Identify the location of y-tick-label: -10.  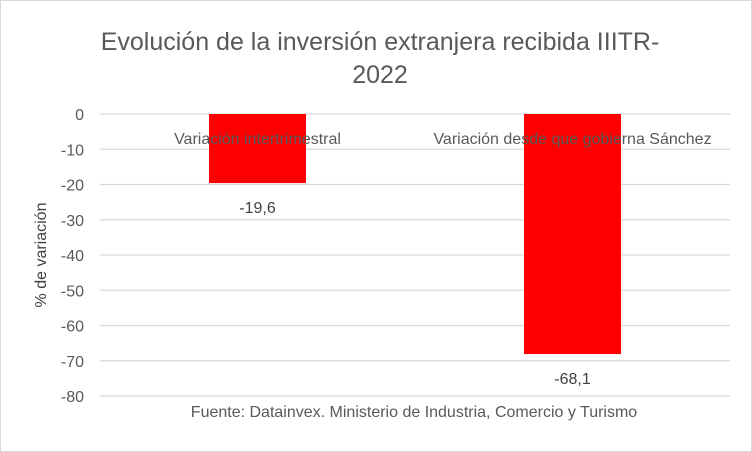
(72, 150).